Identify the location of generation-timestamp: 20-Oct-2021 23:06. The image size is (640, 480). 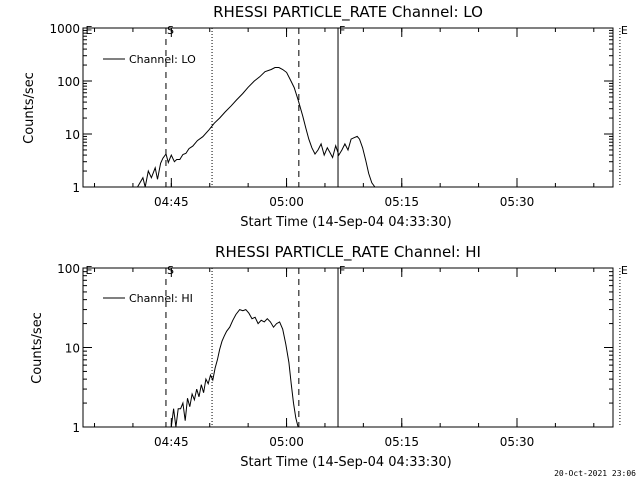
(595, 473).